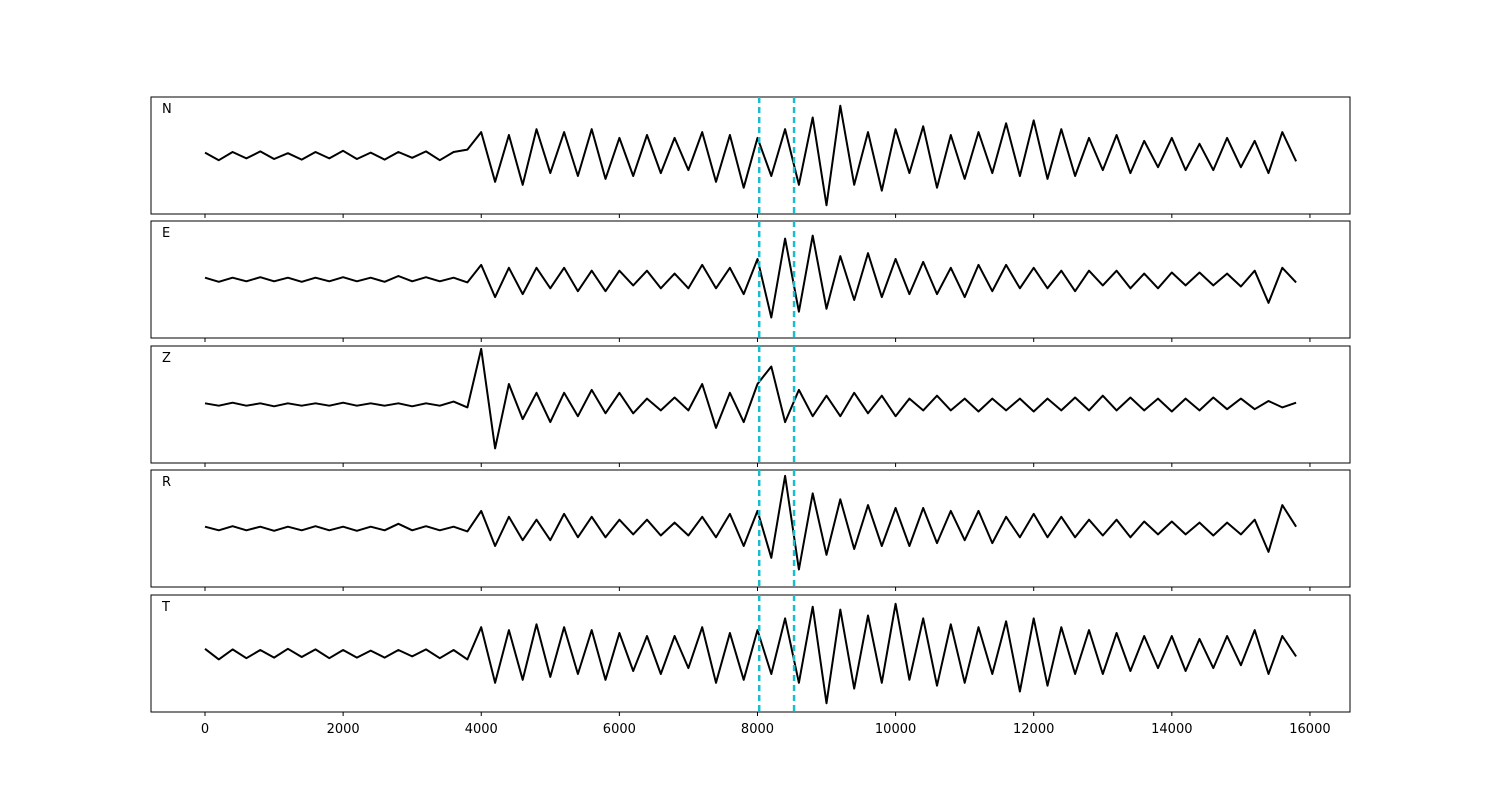 This screenshot has height=804, width=1500. I want to click on x-tick-label: 16000, so click(1309, 729).